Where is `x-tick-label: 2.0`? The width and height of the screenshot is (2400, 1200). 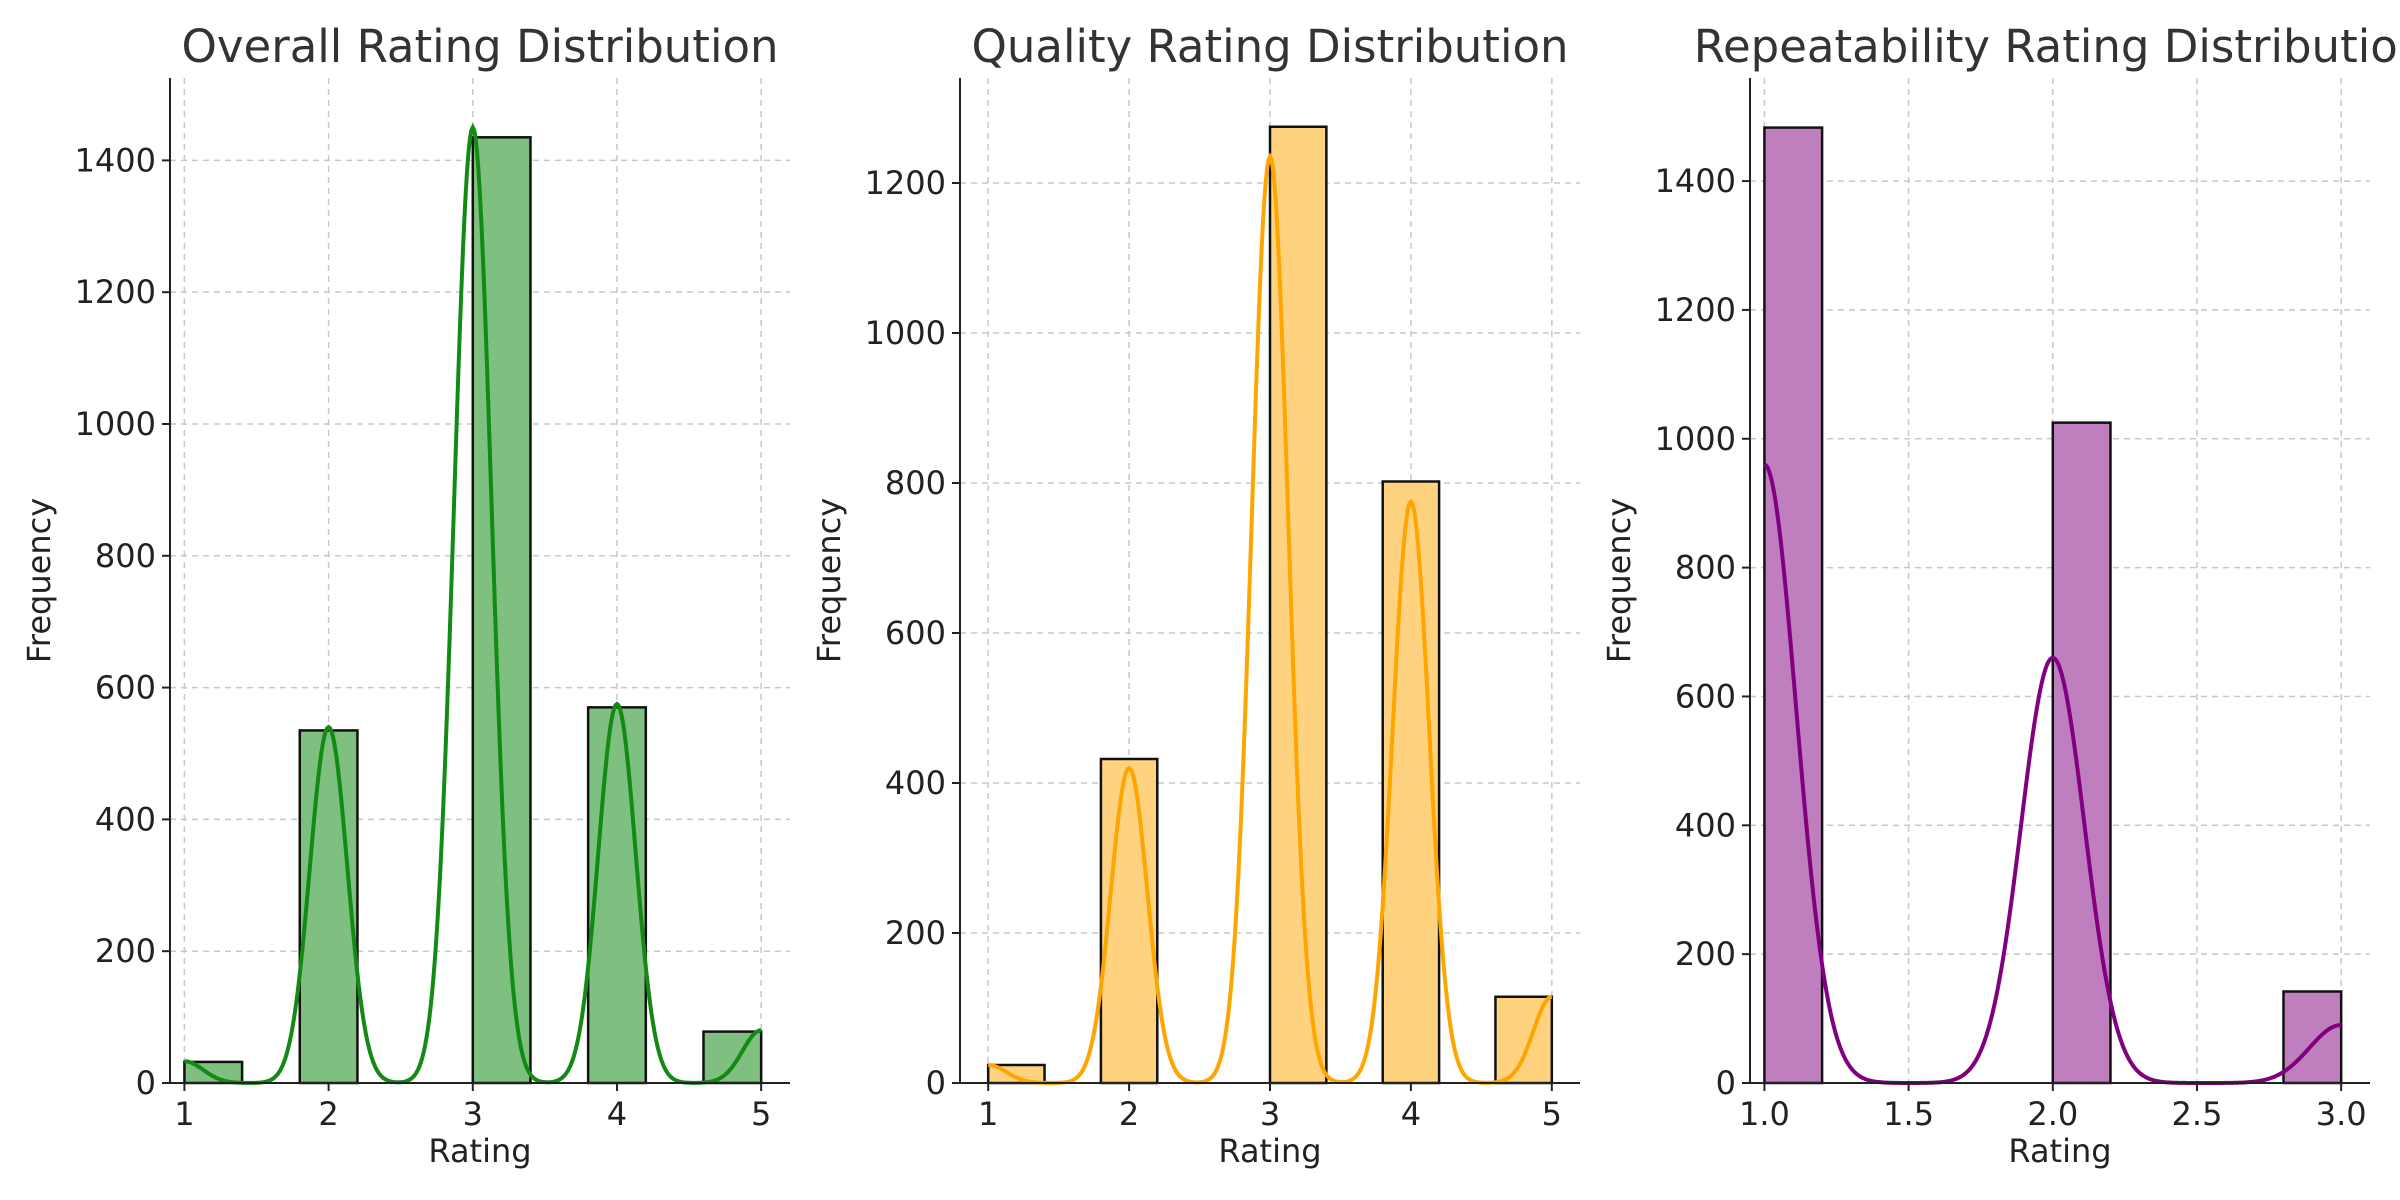
x-tick-label: 2.0 is located at coordinates (2052, 1114).